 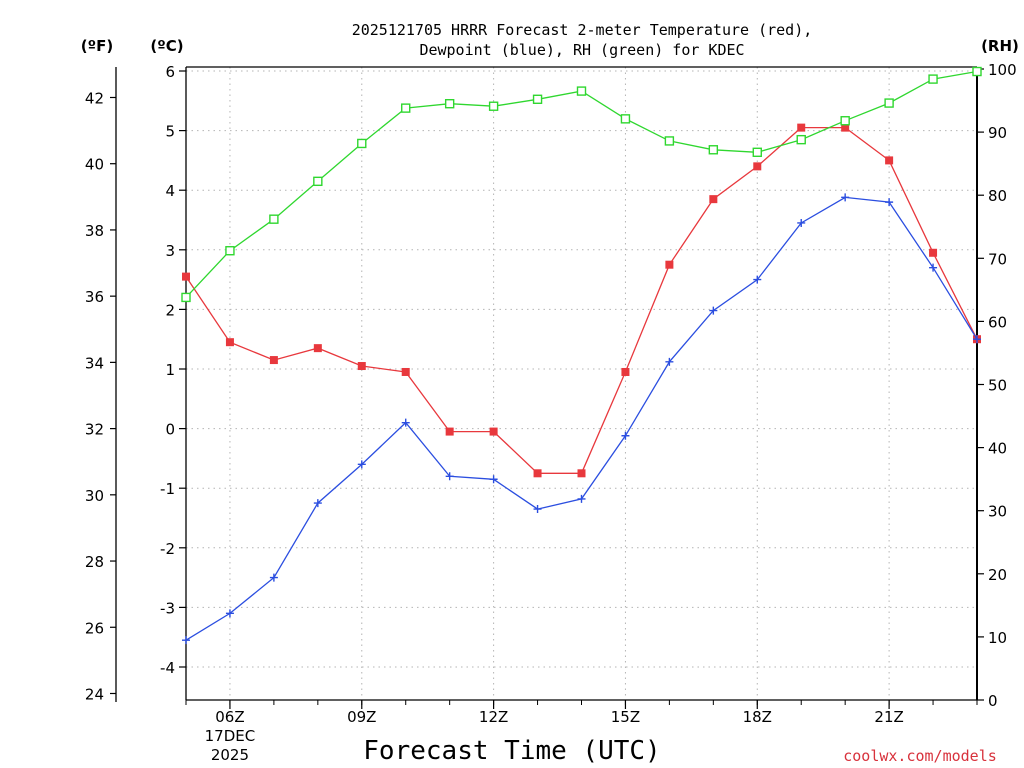 What do you see at coordinates (170, 191) in the screenshot?
I see `celsius-tick-label: 4` at bounding box center [170, 191].